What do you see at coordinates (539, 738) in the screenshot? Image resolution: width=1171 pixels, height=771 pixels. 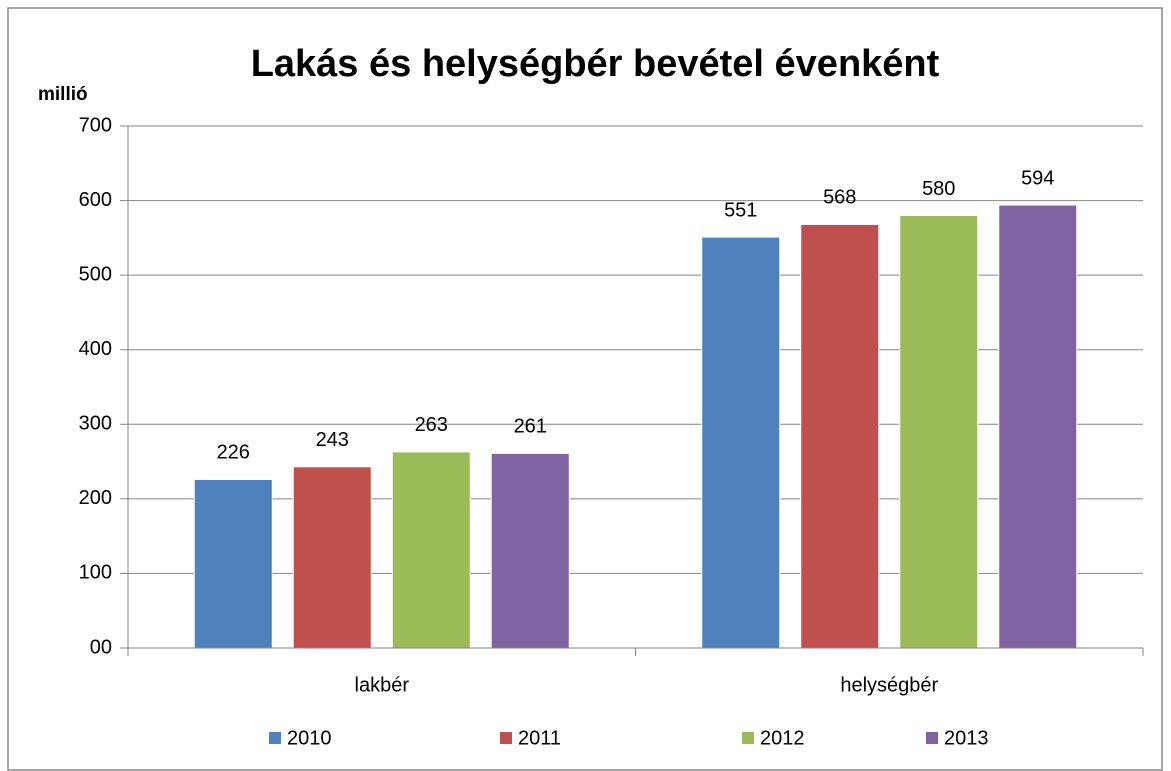 I see `legend-label: 2011` at bounding box center [539, 738].